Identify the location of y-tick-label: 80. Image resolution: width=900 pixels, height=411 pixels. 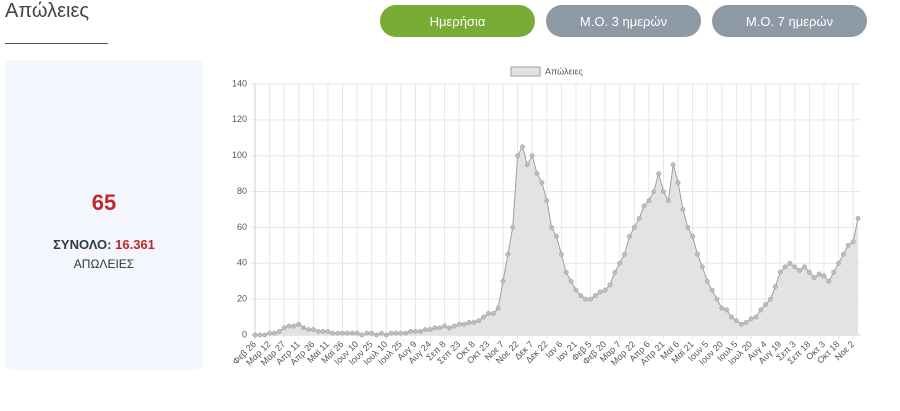
(242, 191).